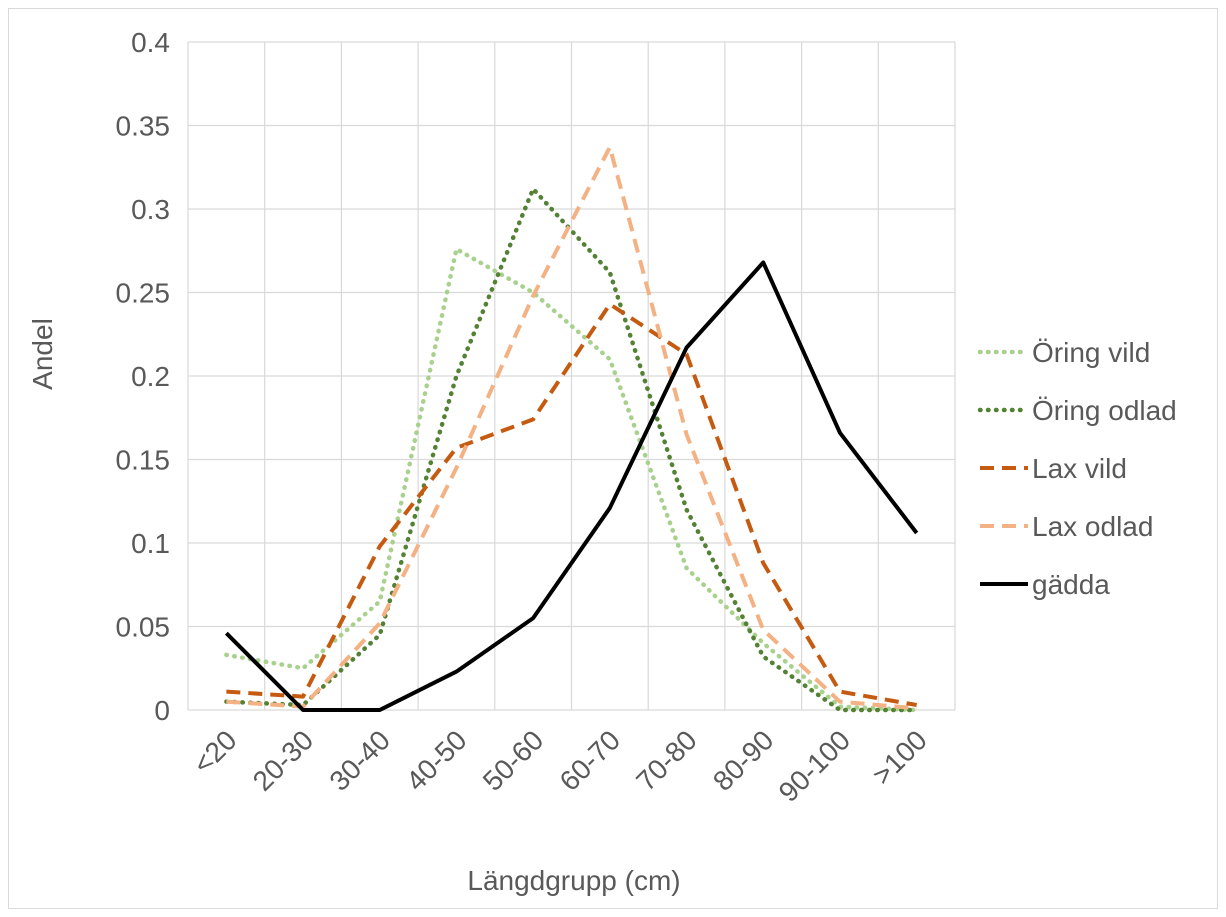 This screenshot has height=917, width=1226. I want to click on y-tick-label: 0.05, so click(143, 627).